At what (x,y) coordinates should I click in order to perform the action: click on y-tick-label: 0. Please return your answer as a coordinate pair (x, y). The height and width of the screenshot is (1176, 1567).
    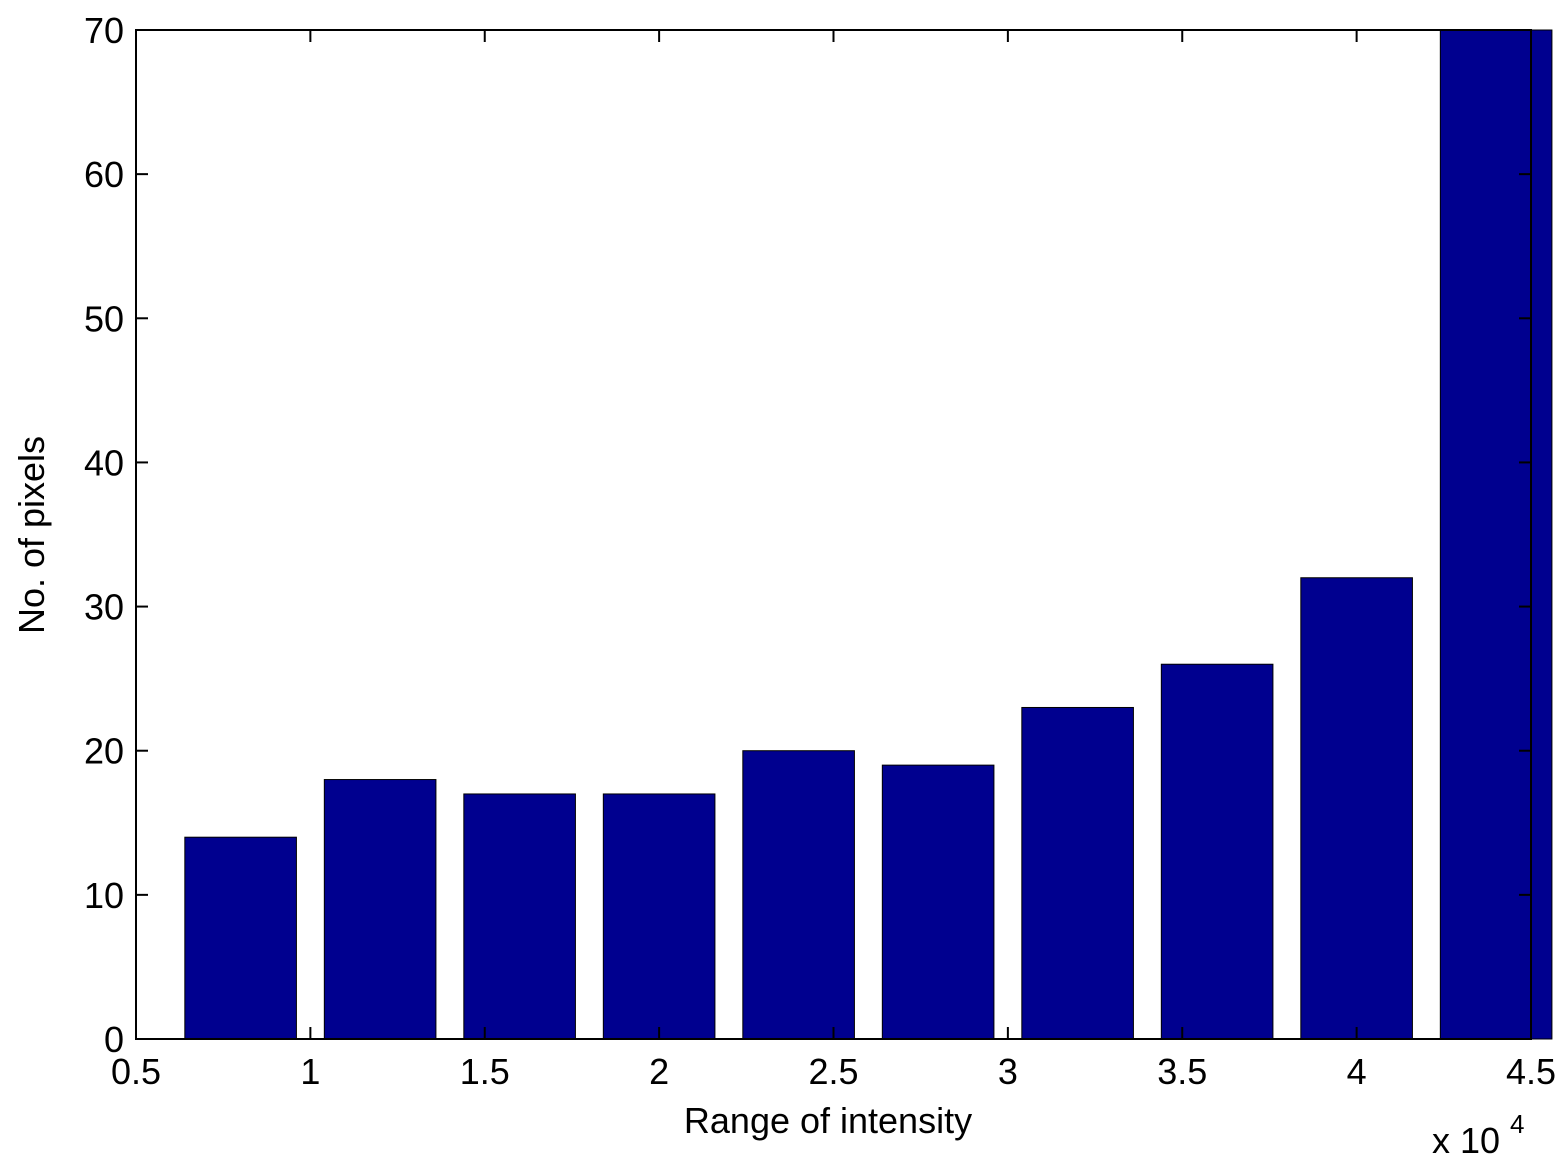
    Looking at the image, I should click on (114, 1039).